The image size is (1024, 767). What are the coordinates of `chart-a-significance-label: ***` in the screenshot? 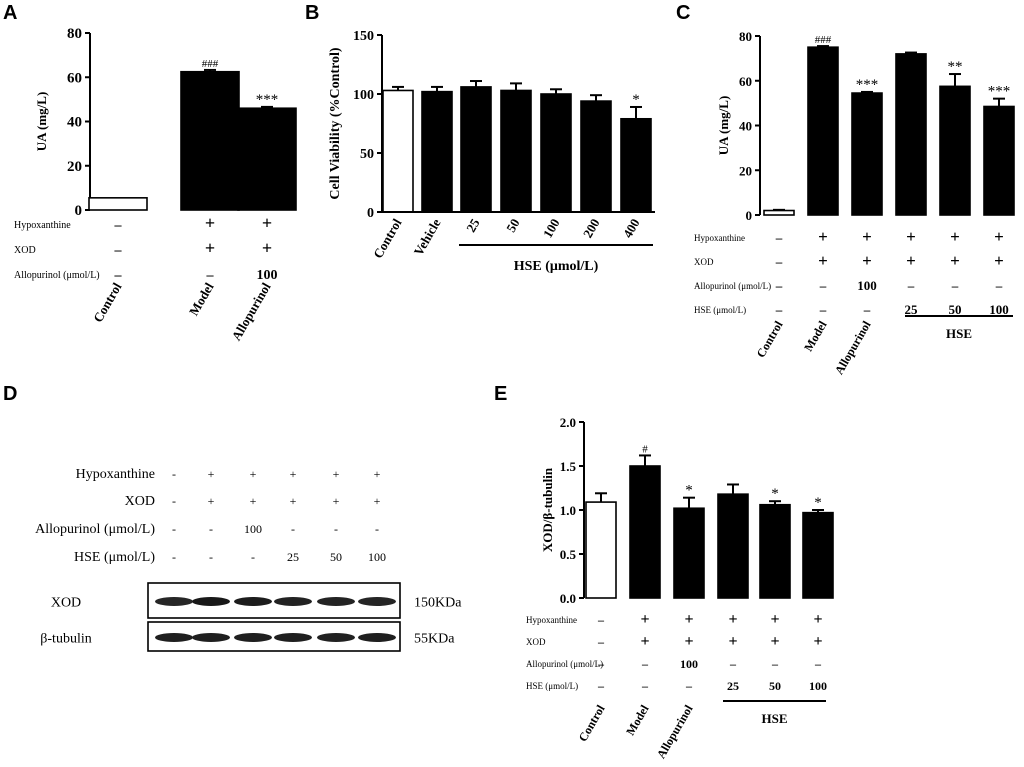 It's located at (267, 100).